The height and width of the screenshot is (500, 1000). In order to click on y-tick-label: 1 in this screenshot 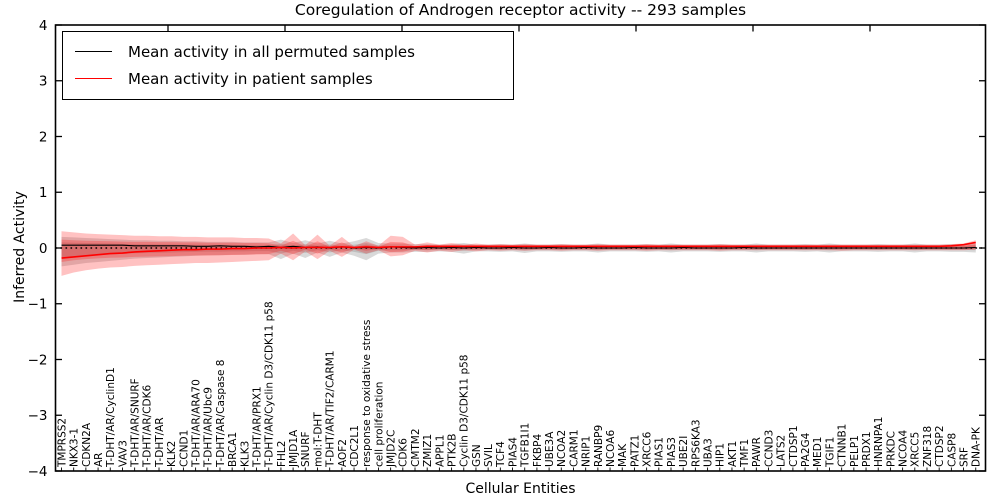, I will do `click(43, 193)`.